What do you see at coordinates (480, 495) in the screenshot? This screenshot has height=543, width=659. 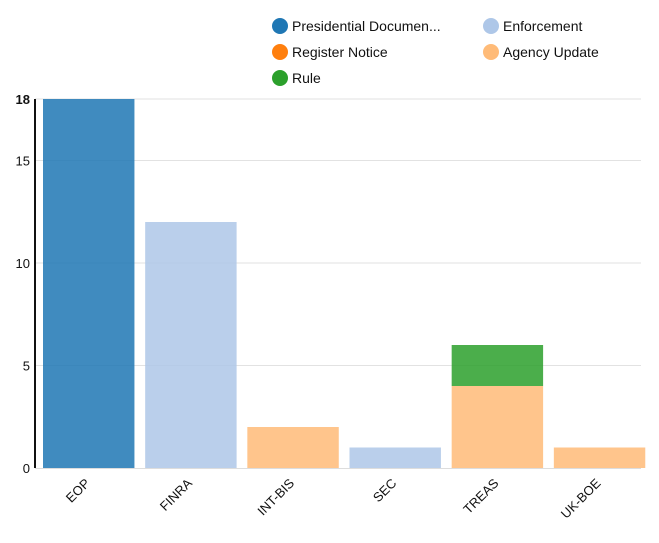 I see `x-tick-label: TREAS` at bounding box center [480, 495].